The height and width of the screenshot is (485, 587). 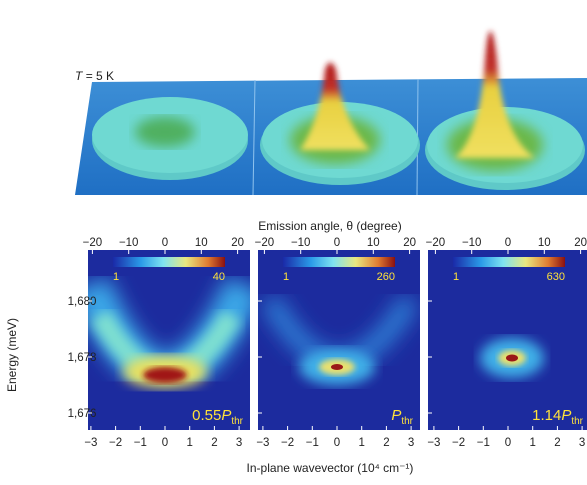 What do you see at coordinates (94, 76) in the screenshot?
I see `temperature-label: T = 5 K` at bounding box center [94, 76].